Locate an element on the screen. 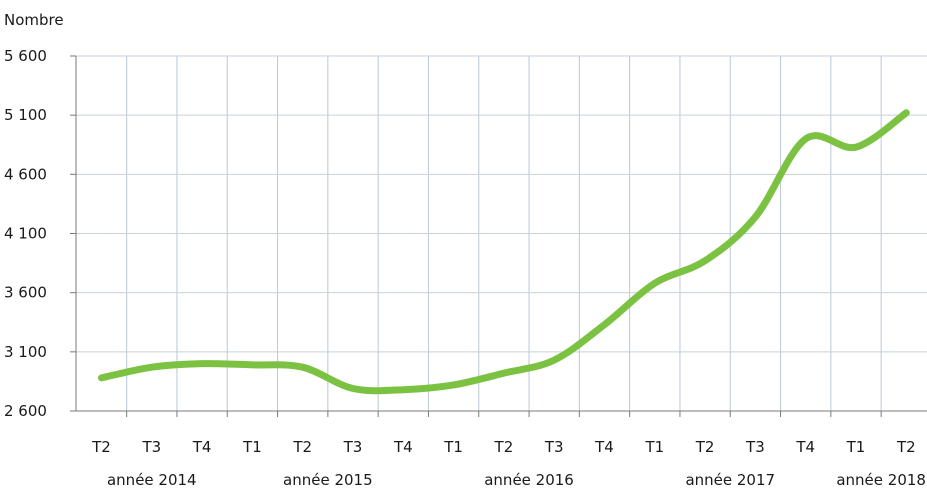 The width and height of the screenshot is (927, 489). x-tick-labels: T2 T3 T4 T1 T2 T3 T4 T1 T2 T3 T4 T1 T2 T3 T4 T1 T2 is located at coordinates (503, 447).